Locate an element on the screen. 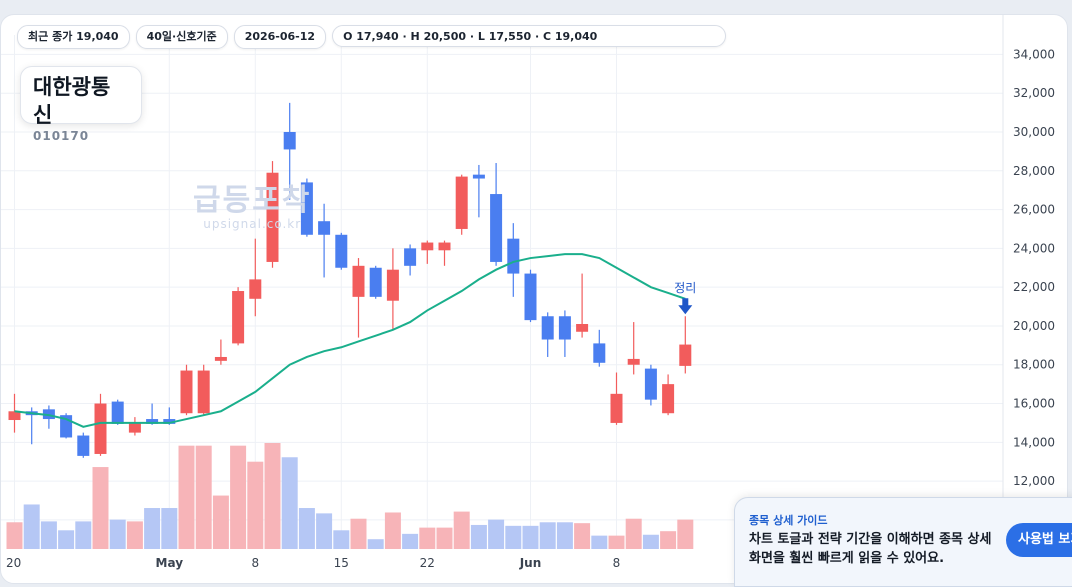 This screenshot has width=1072, height=587. y-tick-label: 24,000 is located at coordinates (1034, 248).